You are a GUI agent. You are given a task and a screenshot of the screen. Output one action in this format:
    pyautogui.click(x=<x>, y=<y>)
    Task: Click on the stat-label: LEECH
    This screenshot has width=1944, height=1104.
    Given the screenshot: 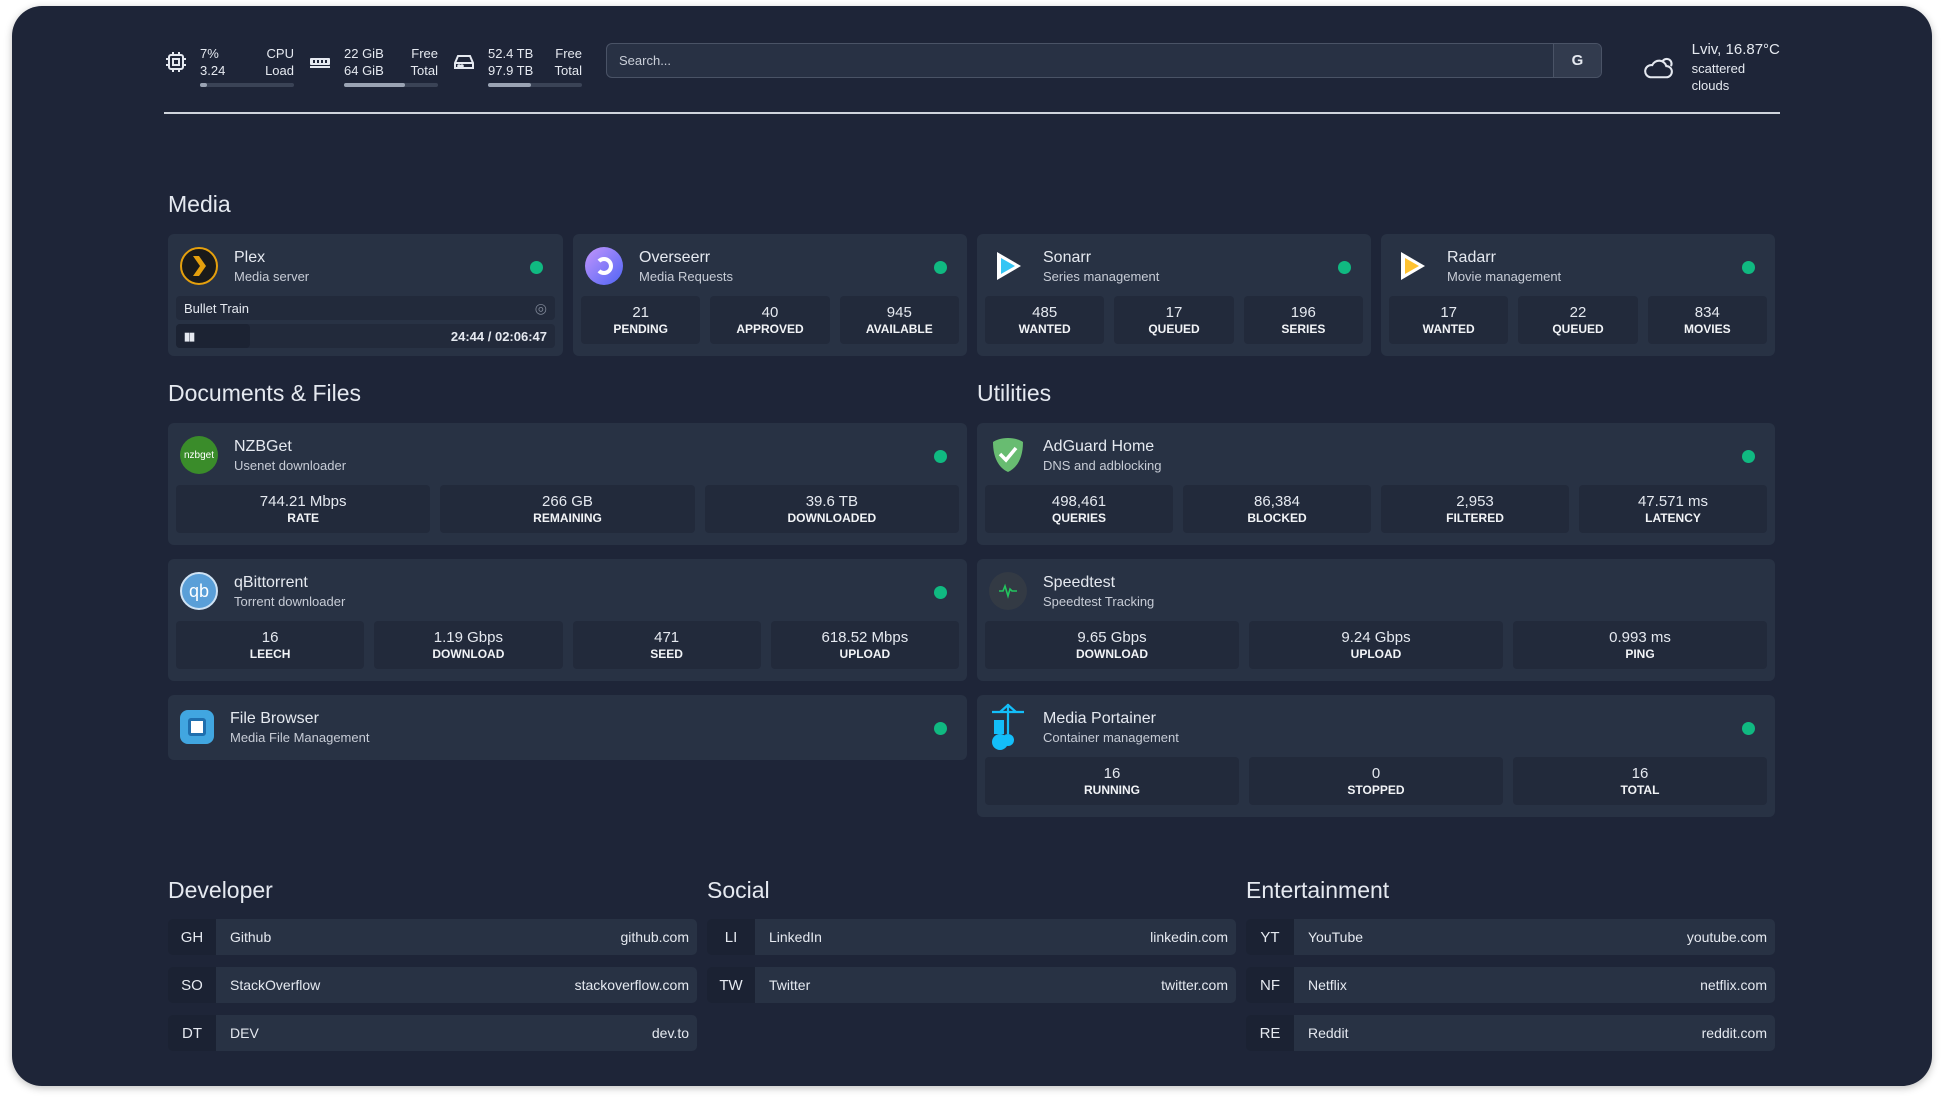 What is the action you would take?
    pyautogui.click(x=270, y=654)
    